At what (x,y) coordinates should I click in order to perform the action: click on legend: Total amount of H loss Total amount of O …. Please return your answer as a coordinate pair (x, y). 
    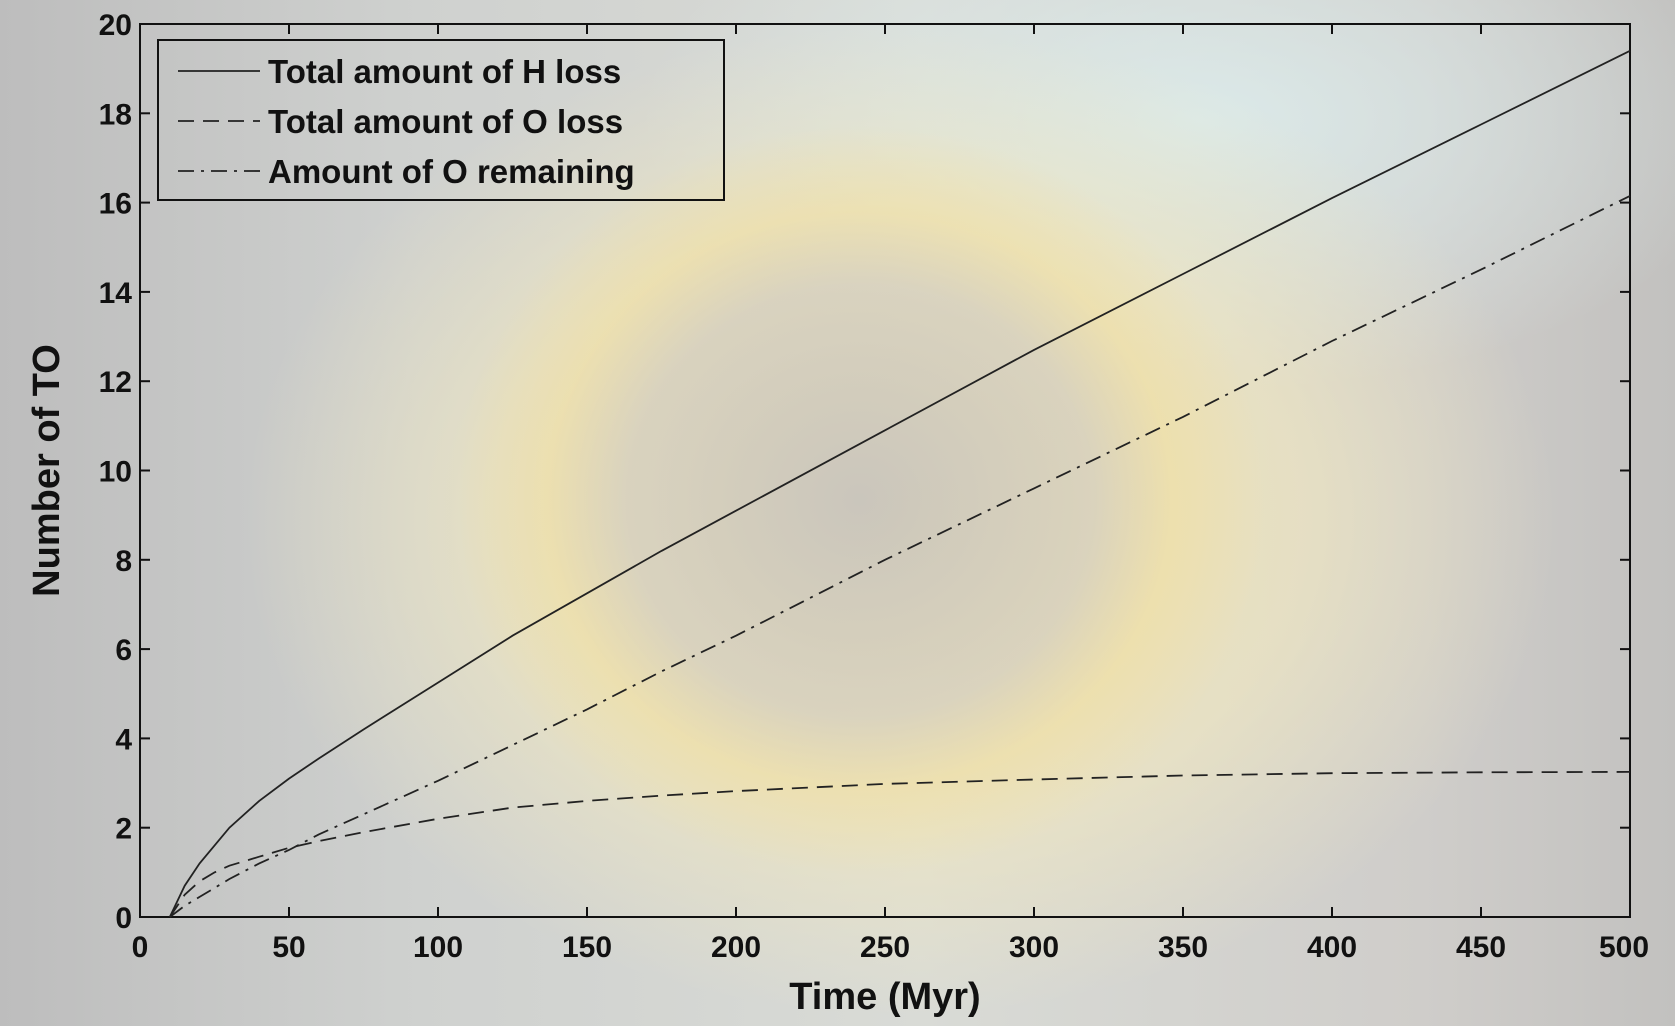
    Looking at the image, I should click on (441, 120).